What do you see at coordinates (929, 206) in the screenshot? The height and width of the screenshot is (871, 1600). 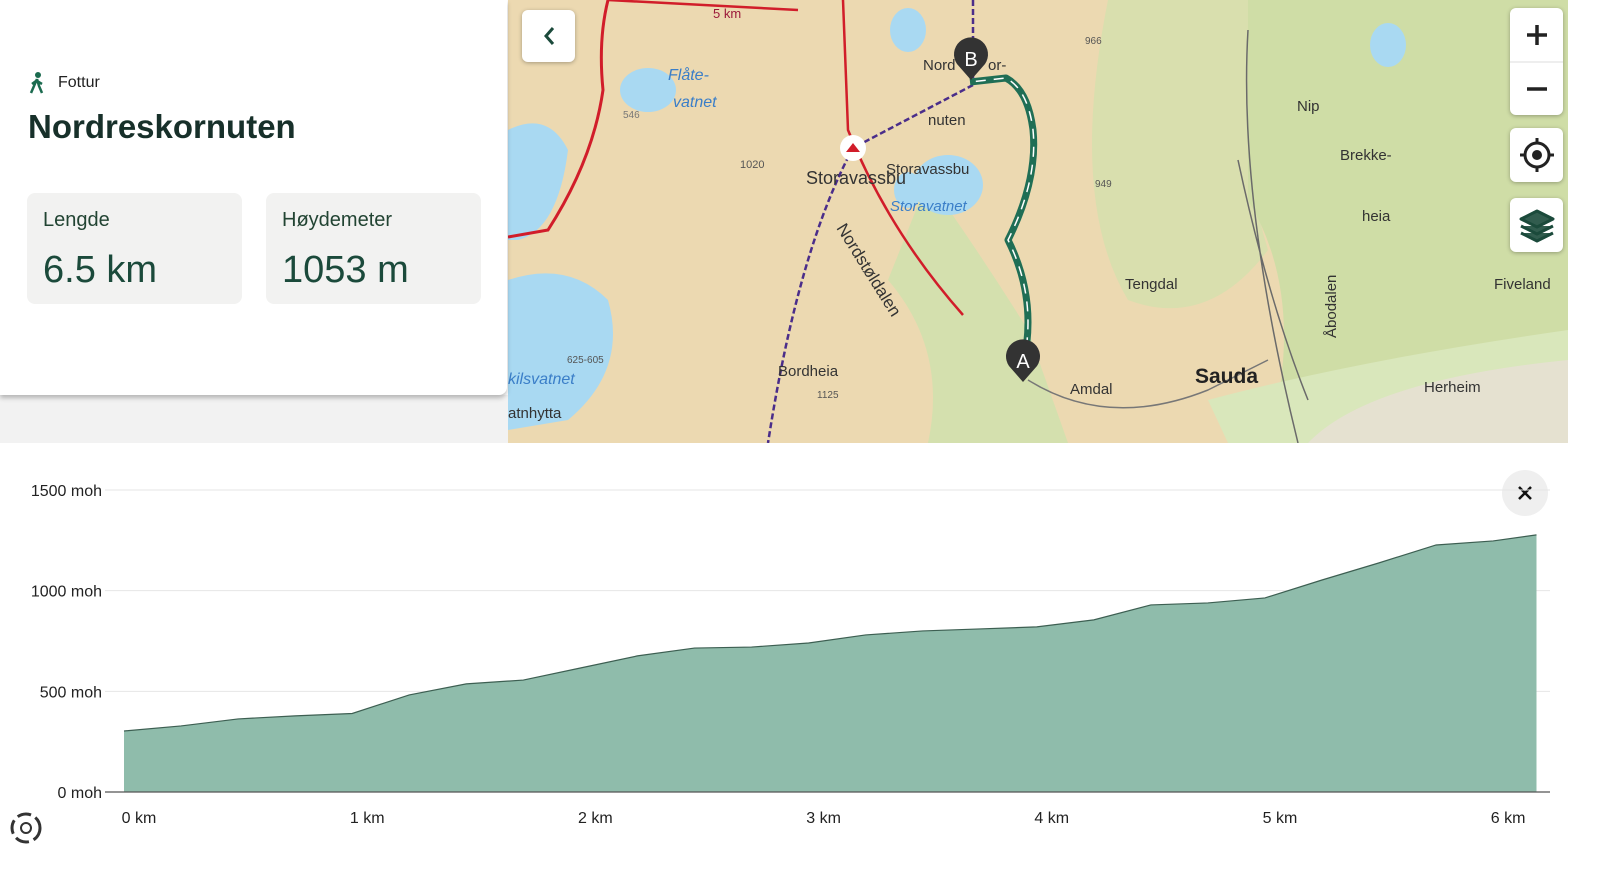 I see `map-label: Storavatnet` at bounding box center [929, 206].